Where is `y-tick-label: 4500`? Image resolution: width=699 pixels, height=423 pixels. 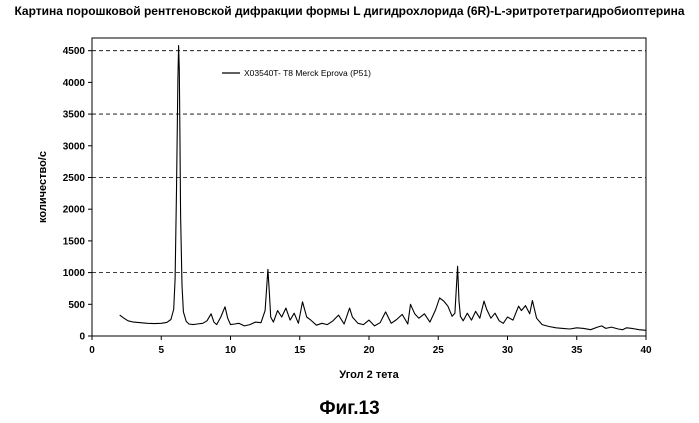
y-tick-label: 4500 is located at coordinates (74, 51).